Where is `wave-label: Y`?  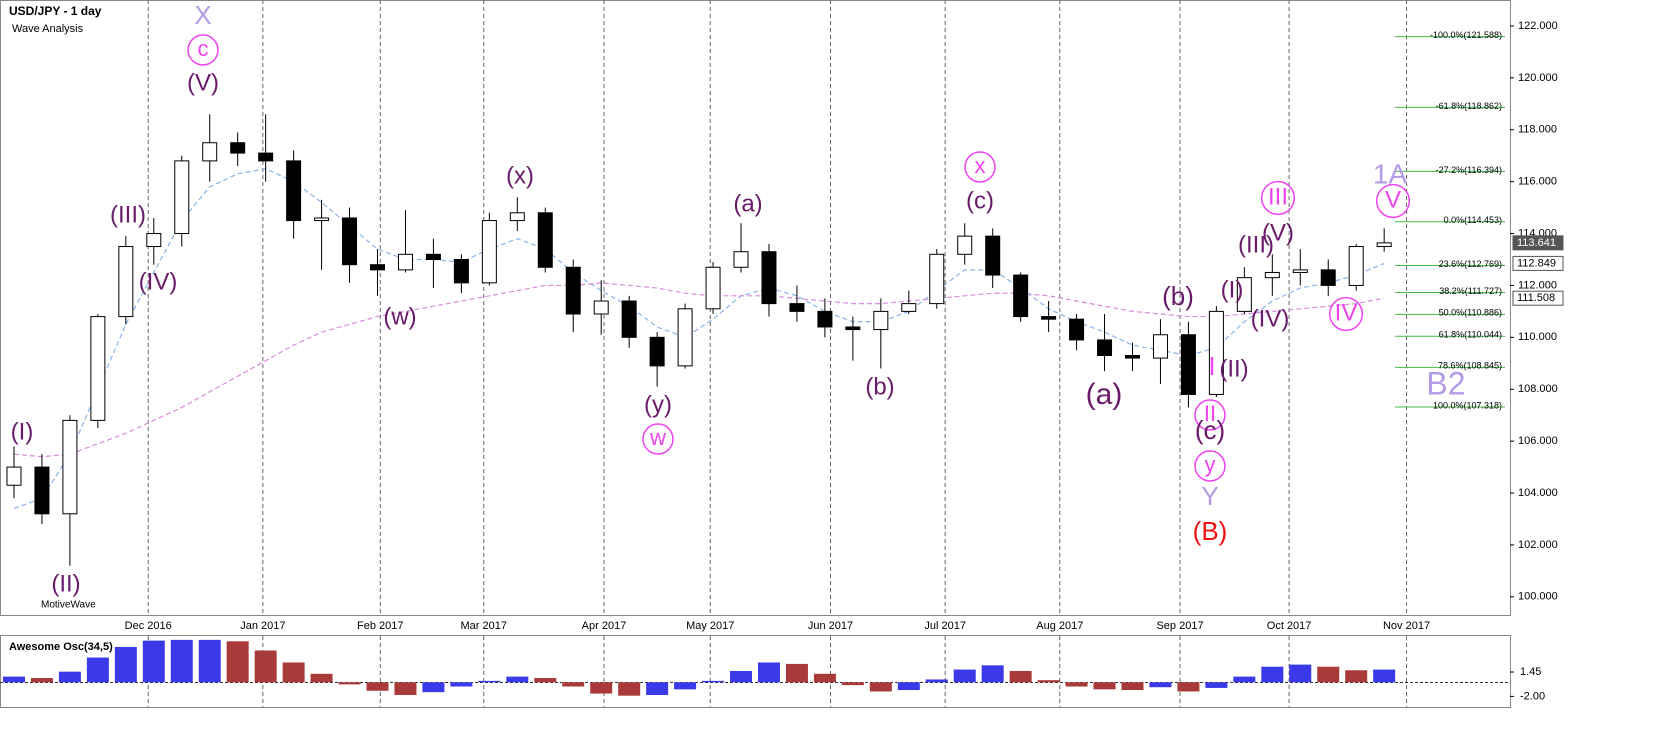 wave-label: Y is located at coordinates (1209, 496).